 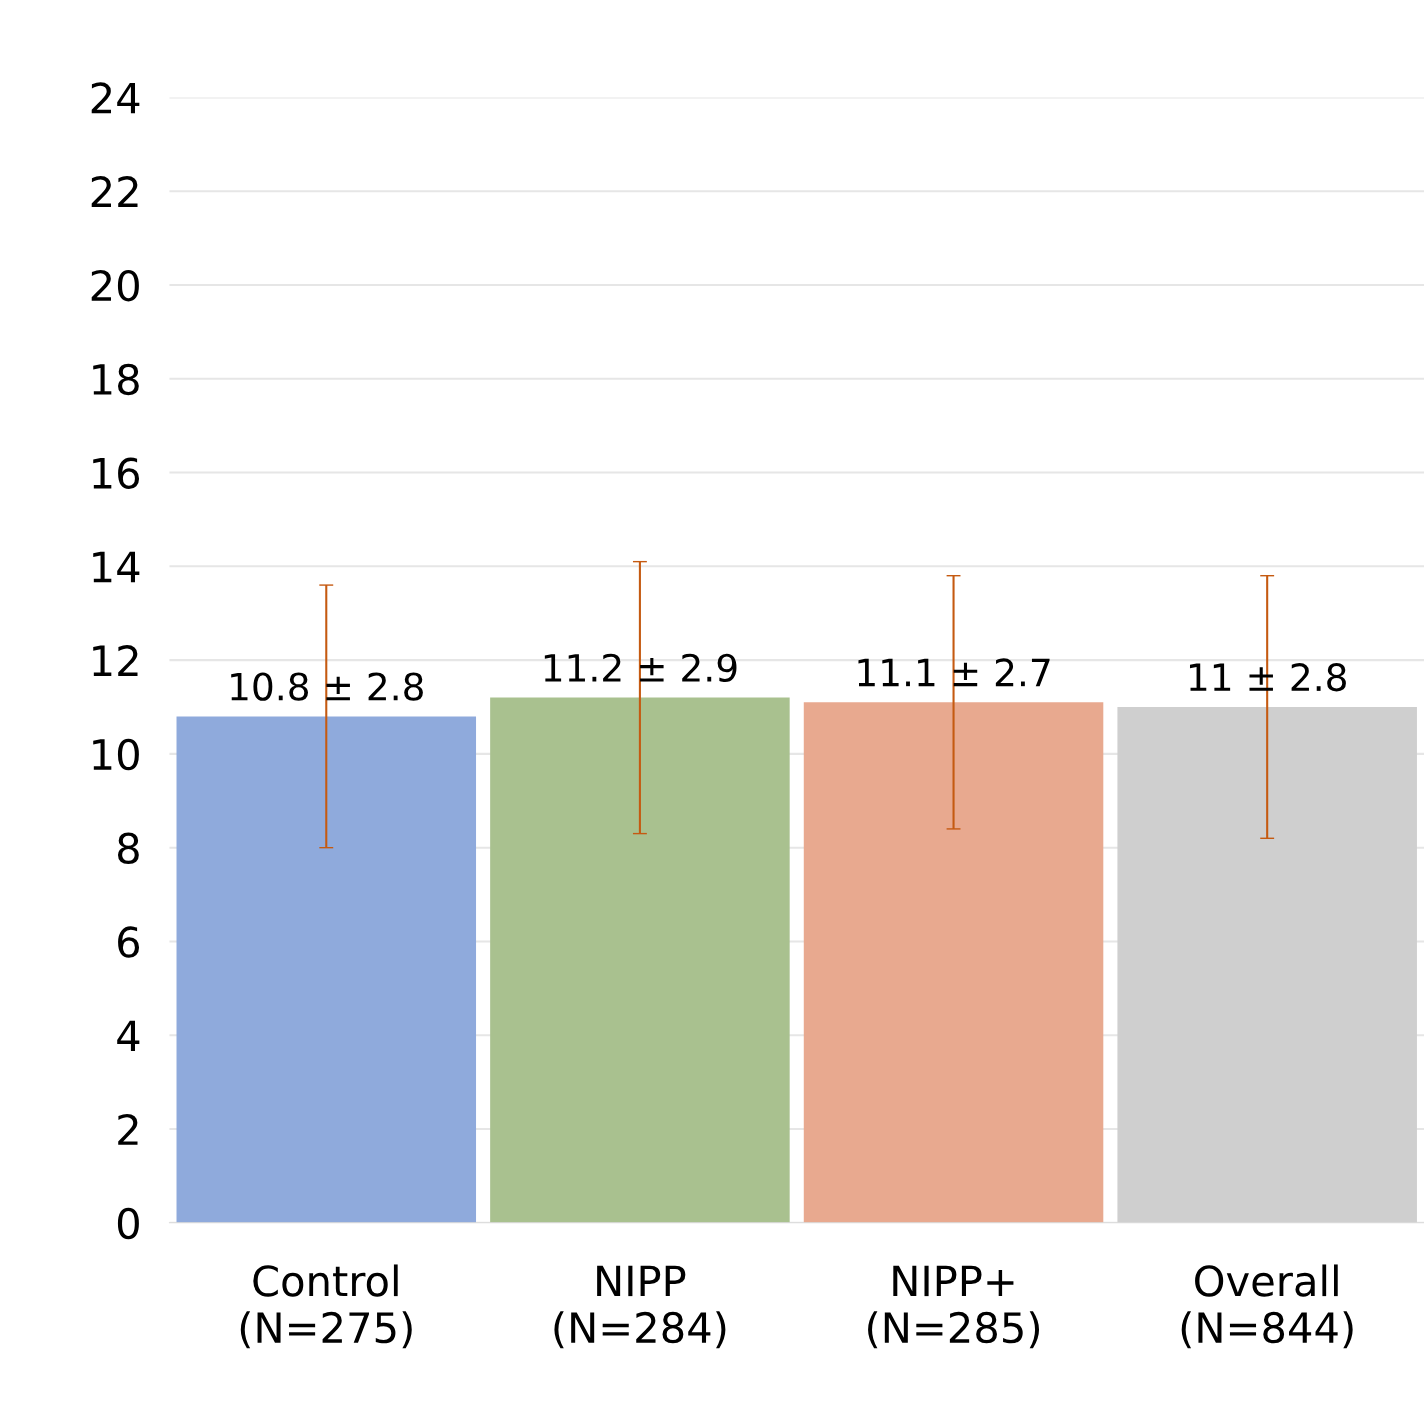 What do you see at coordinates (116, 567) in the screenshot?
I see `y-tick-label: 14` at bounding box center [116, 567].